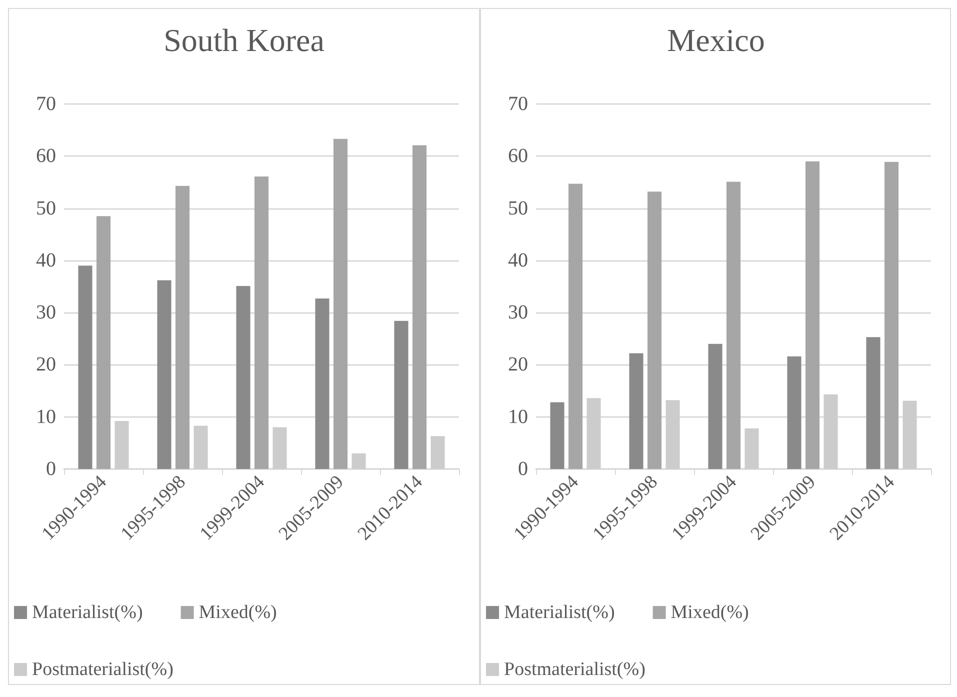 The height and width of the screenshot is (697, 957). I want to click on chart-title: South Korea, so click(244, 40).